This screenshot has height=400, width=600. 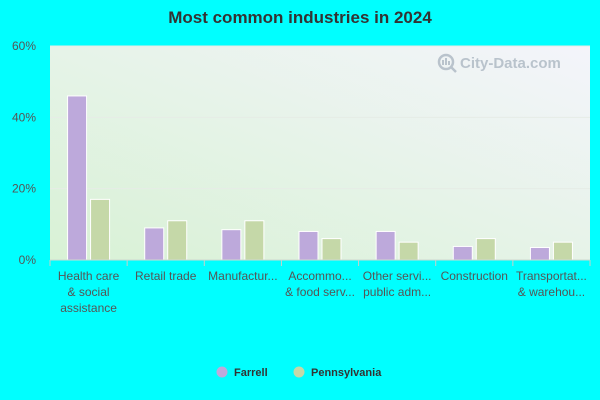 I want to click on legend-item-pennsylvania: Pennsylvania, so click(x=337, y=372).